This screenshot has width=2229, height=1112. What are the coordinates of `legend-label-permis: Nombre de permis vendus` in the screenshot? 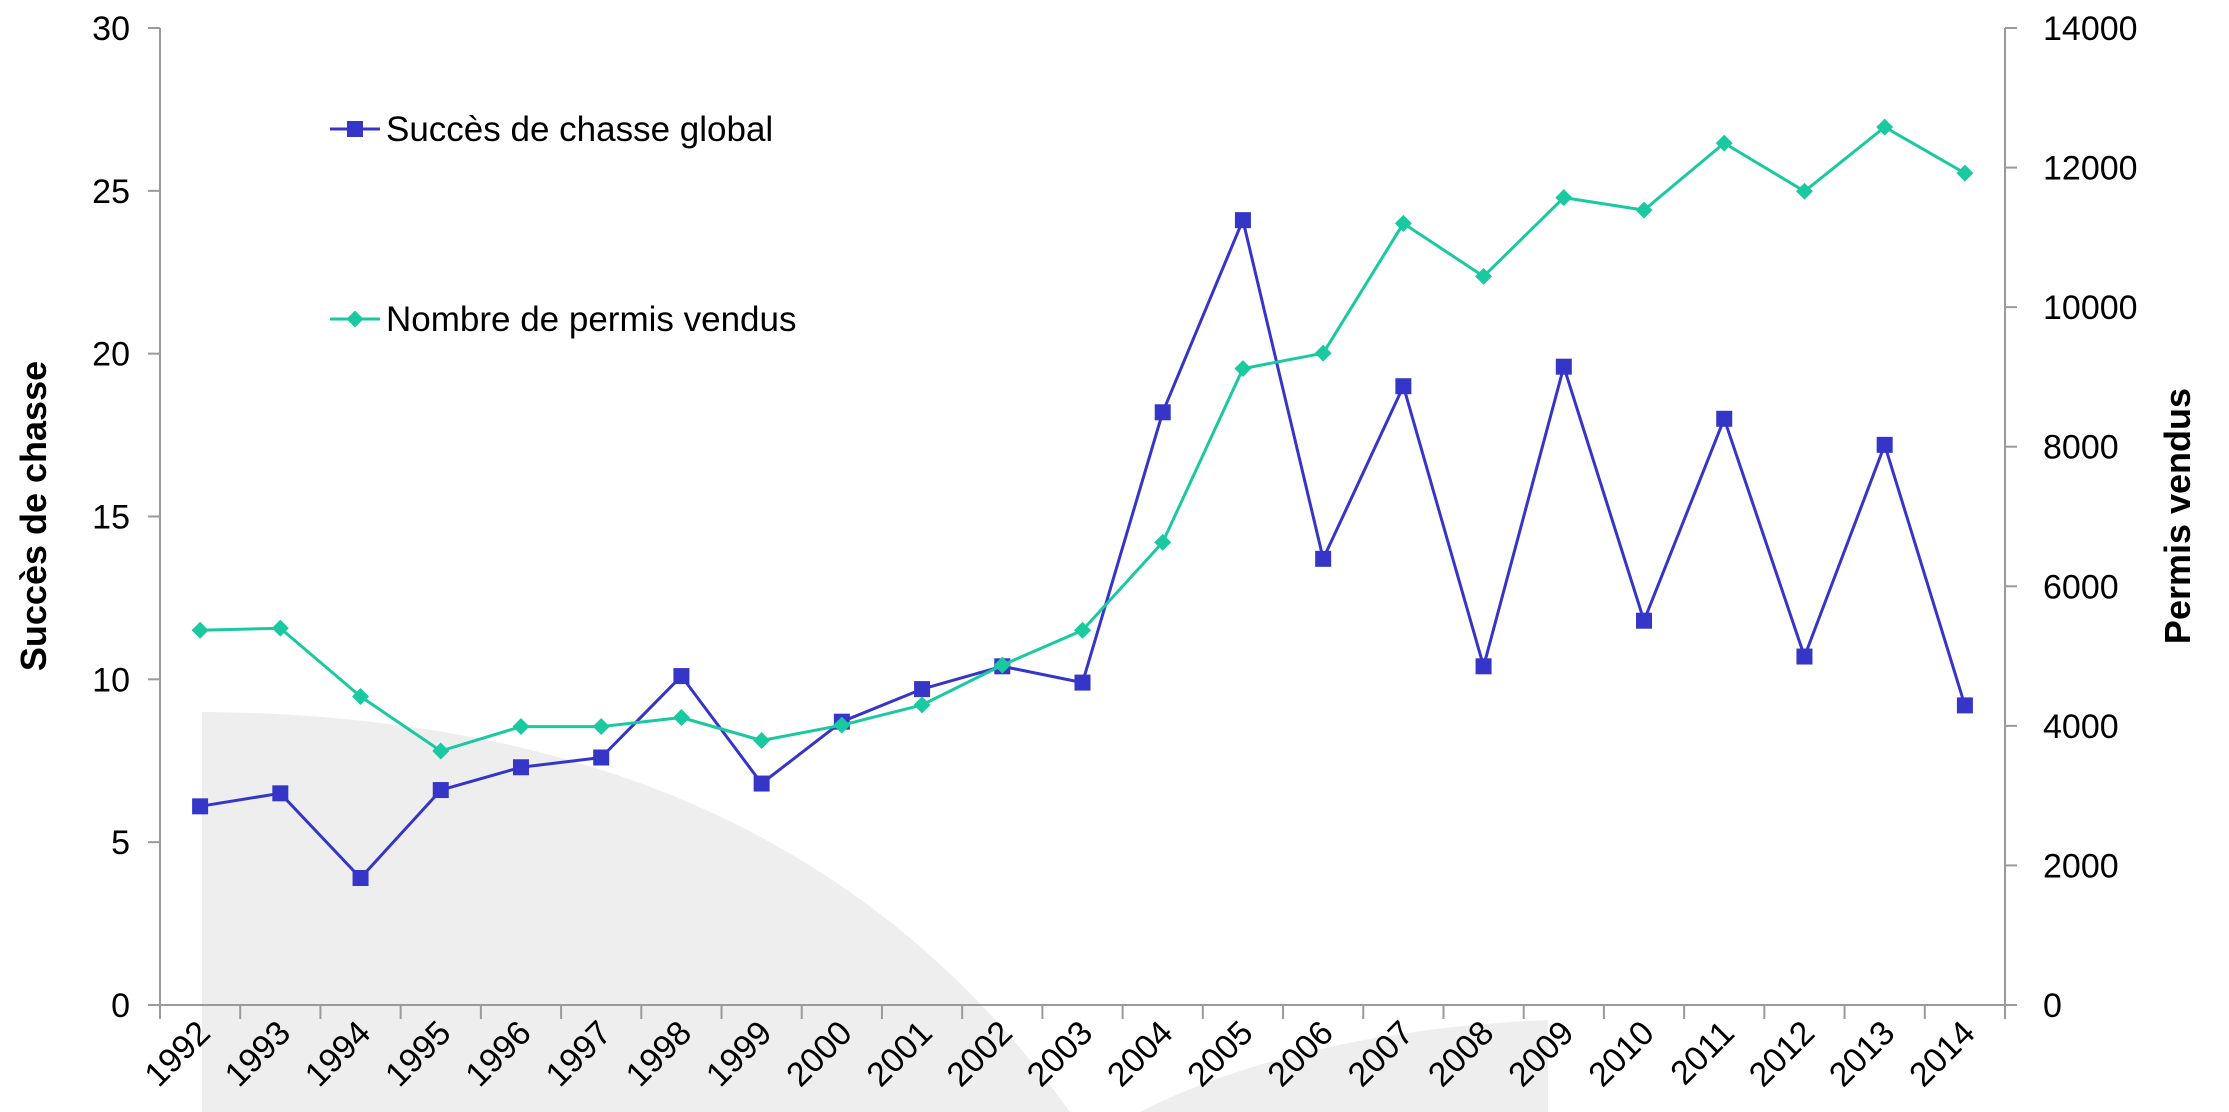 It's located at (591, 319).